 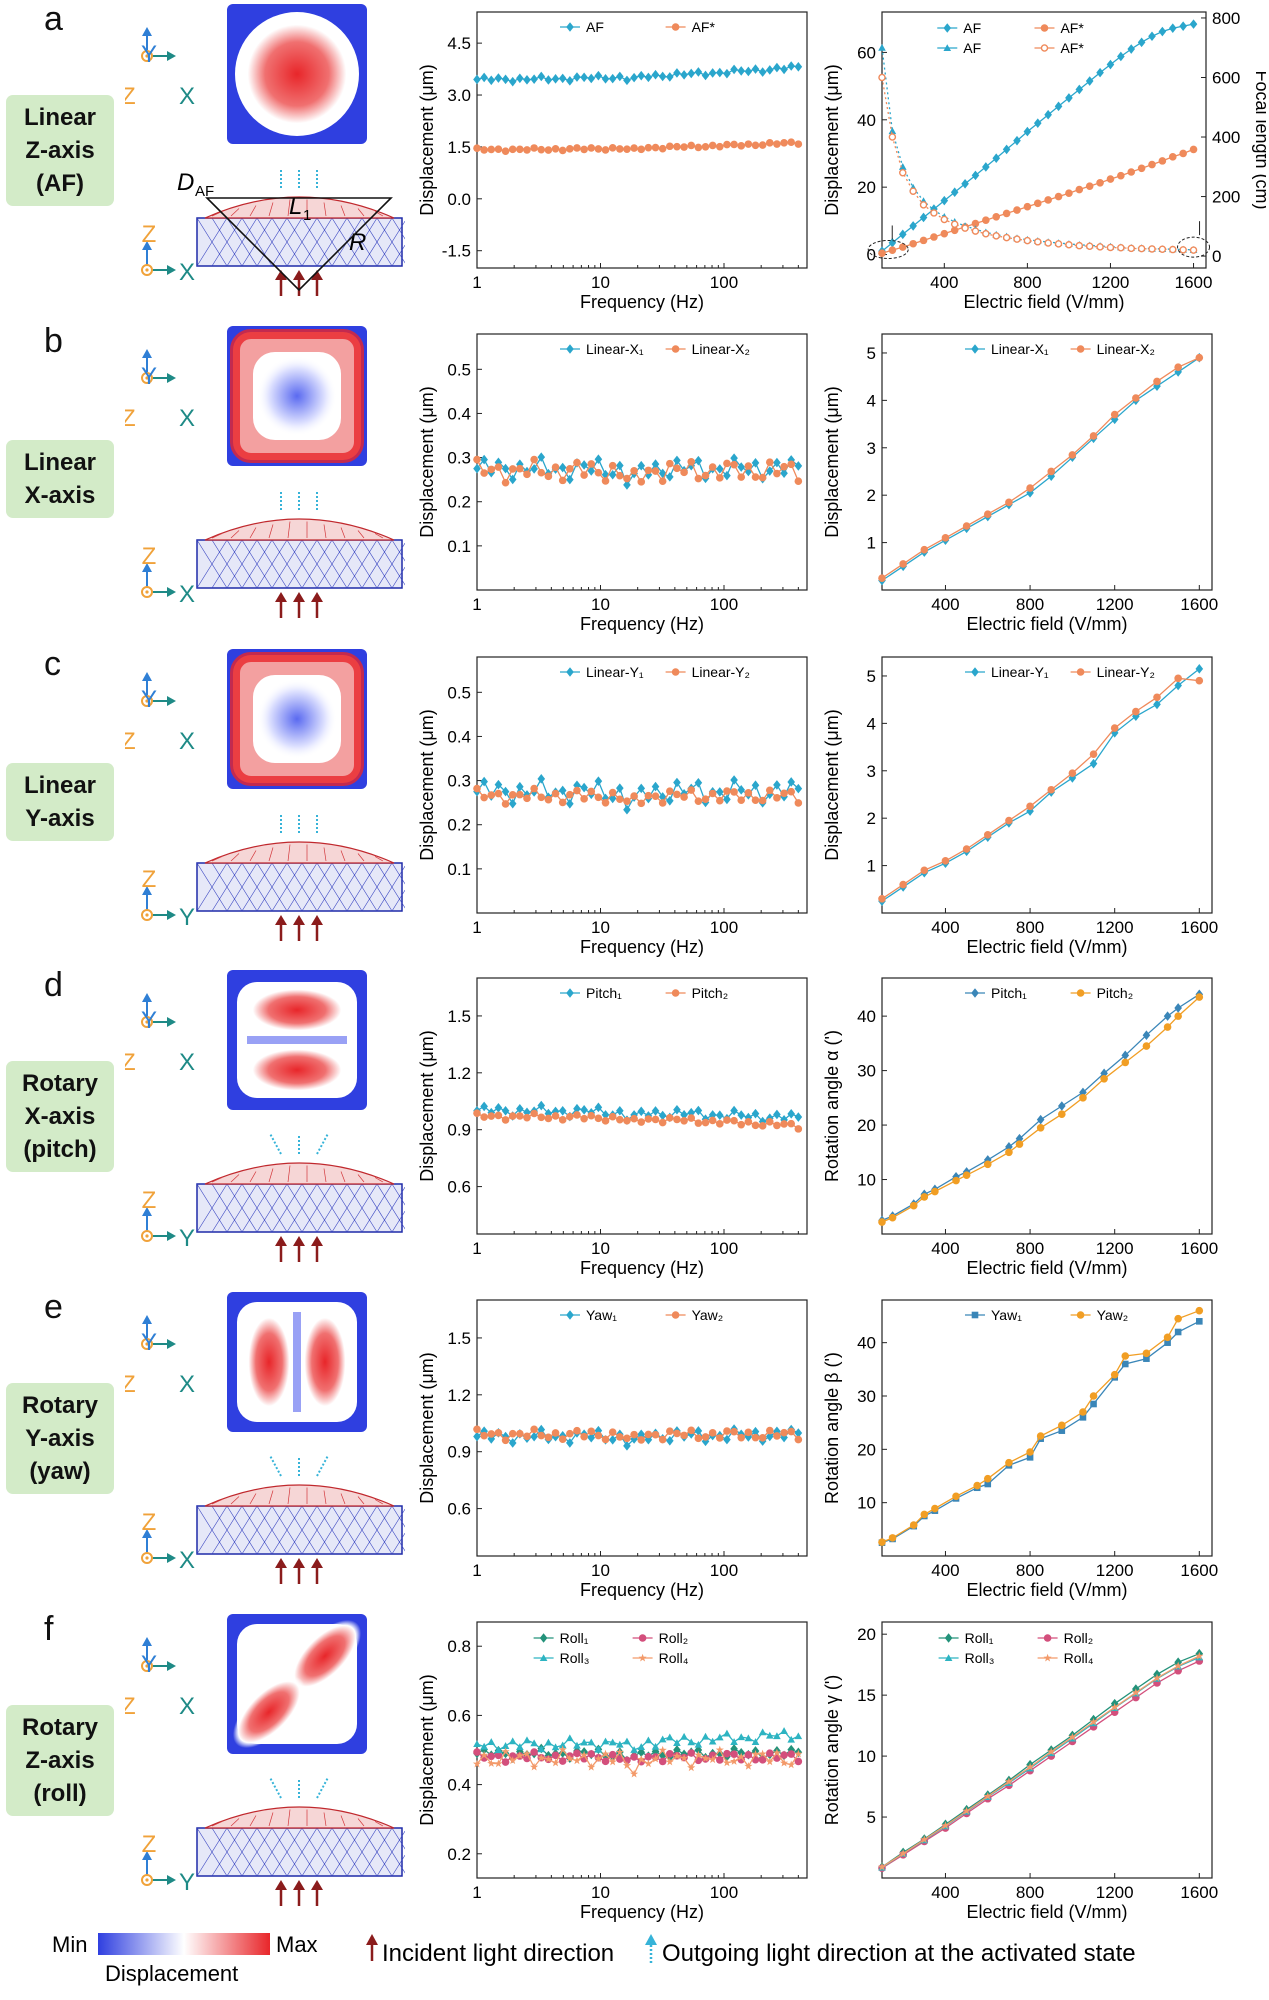 What do you see at coordinates (871, 448) in the screenshot?
I see `y-tick-label: 3` at bounding box center [871, 448].